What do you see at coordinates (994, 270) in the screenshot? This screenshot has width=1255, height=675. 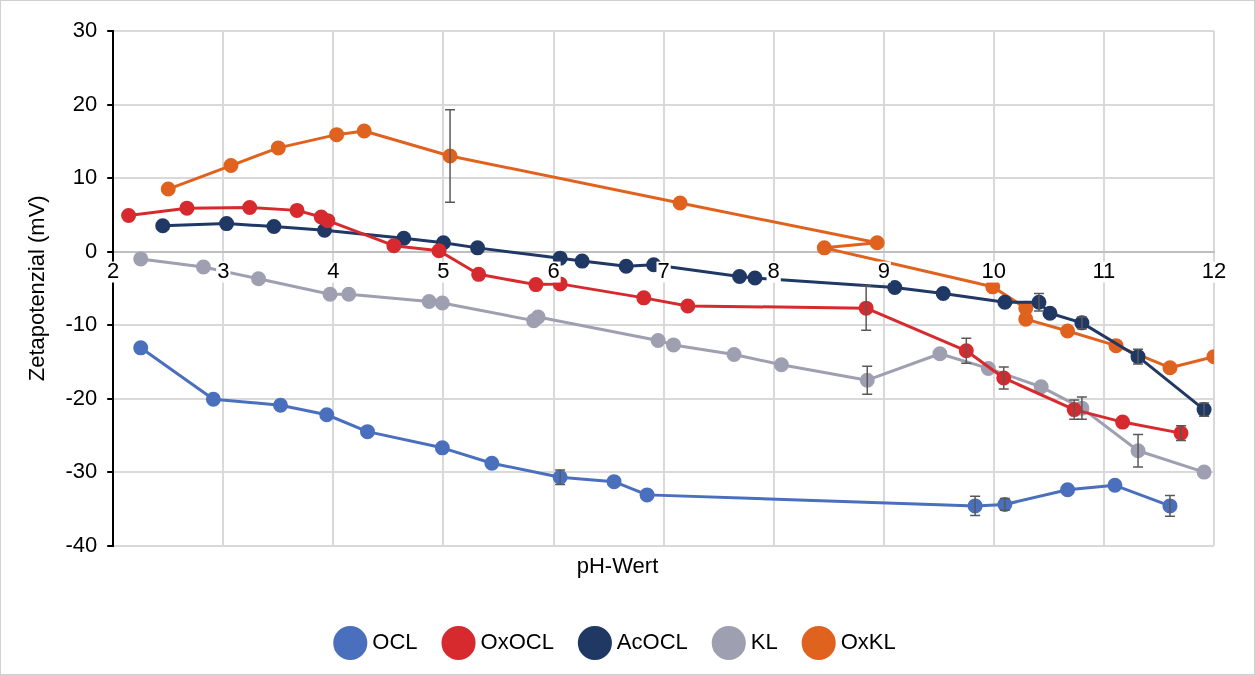 I see `x-tick-label: 10` at bounding box center [994, 270].